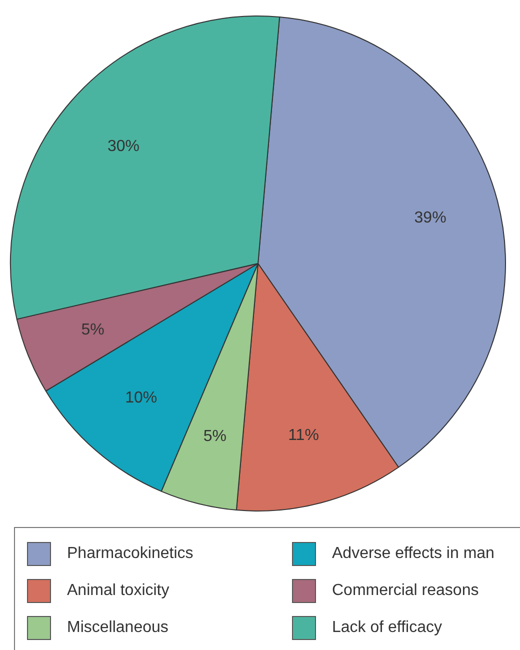 The width and height of the screenshot is (520, 650). What do you see at coordinates (405, 591) in the screenshot?
I see `legend-label: Commercial reasons` at bounding box center [405, 591].